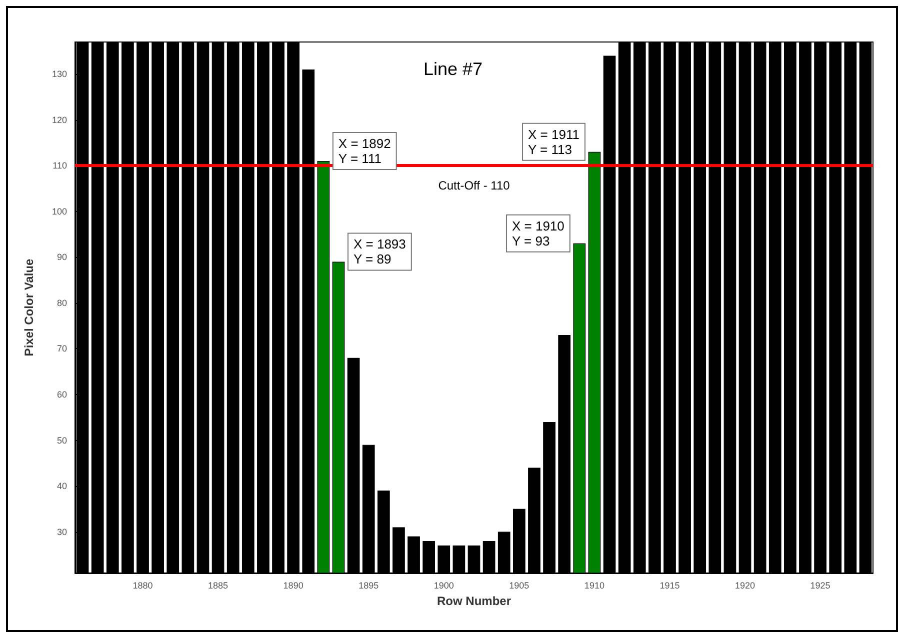 This screenshot has height=638, width=906. What do you see at coordinates (293, 585) in the screenshot?
I see `x-tick-label: 1890` at bounding box center [293, 585].